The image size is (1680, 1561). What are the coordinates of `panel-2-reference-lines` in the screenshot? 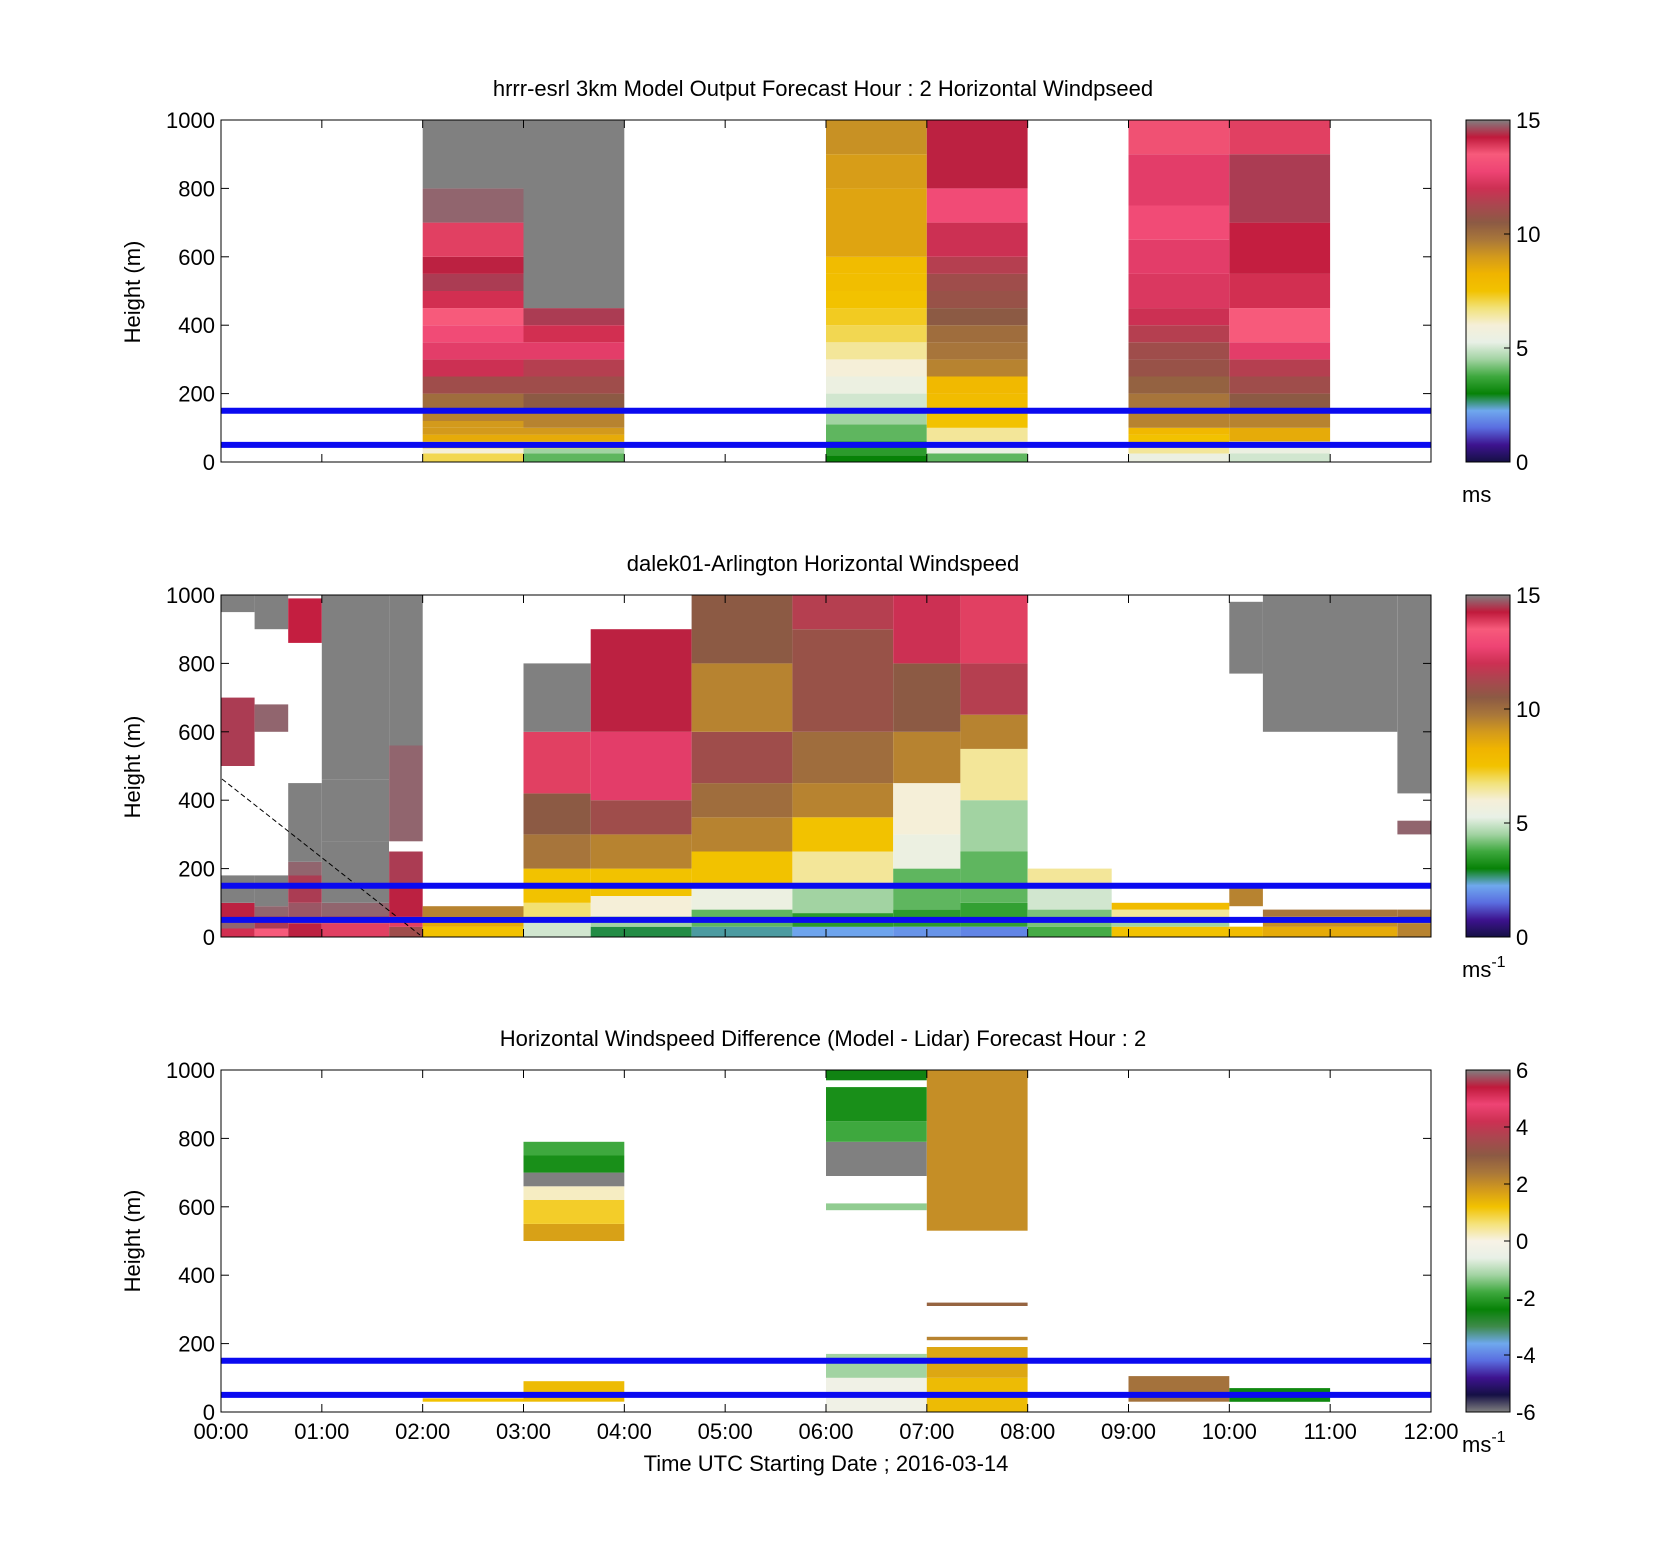 It's located at (826, 902).